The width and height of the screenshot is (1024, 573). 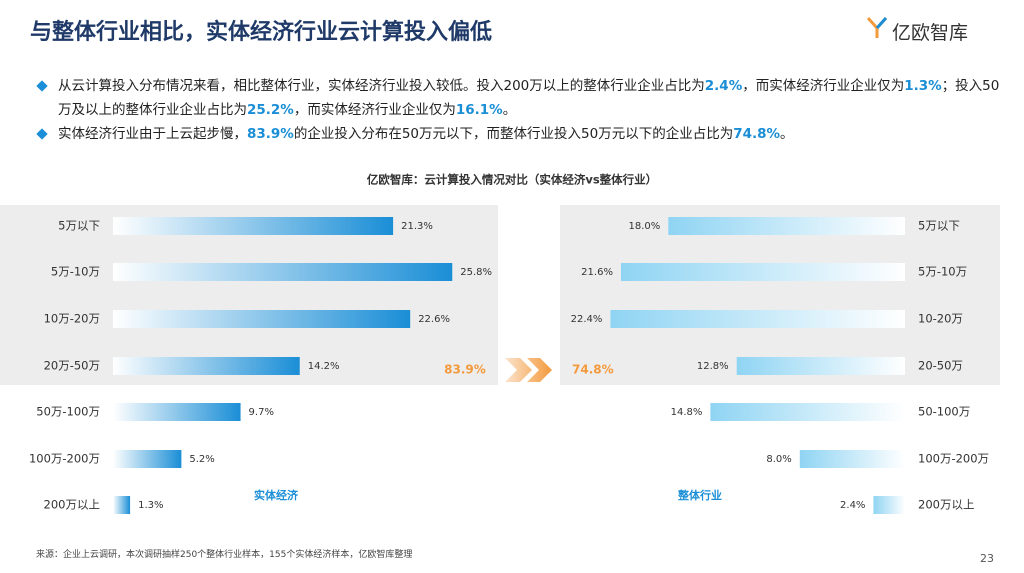 I want to click on bullet-text: 的企业投入分布在50万元以下，而整体行业投入50万元以下的企业占比为, so click(x=513, y=134).